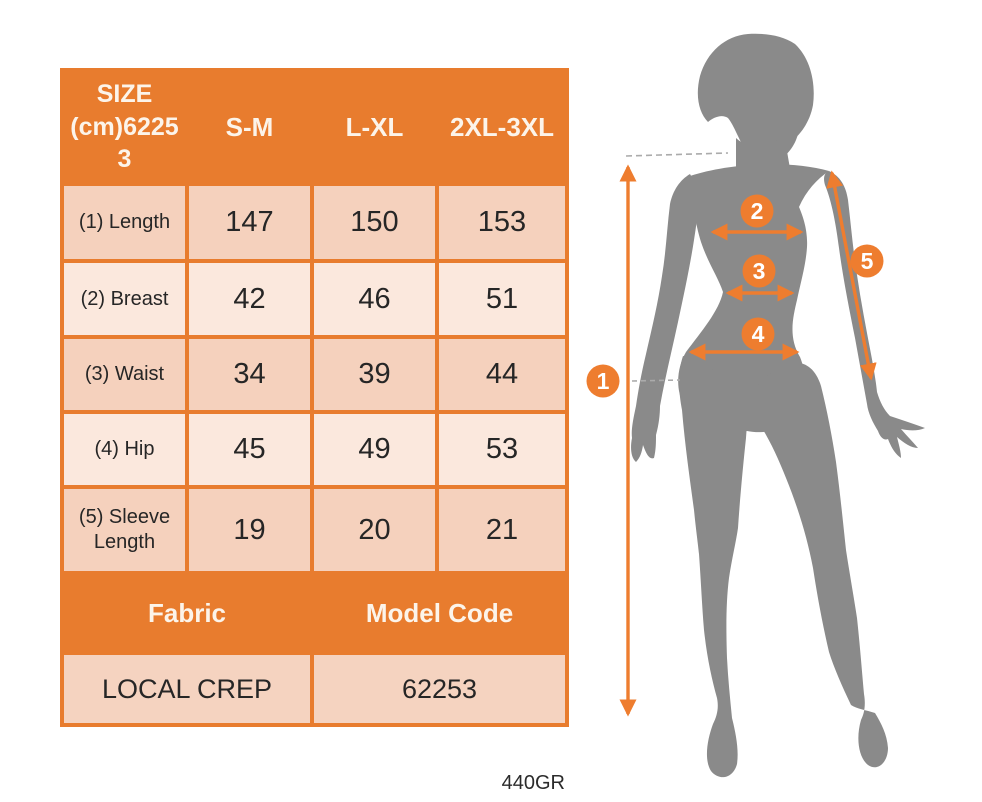 The image size is (982, 802). What do you see at coordinates (249, 222) in the screenshot?
I see `size-value-cell: 147` at bounding box center [249, 222].